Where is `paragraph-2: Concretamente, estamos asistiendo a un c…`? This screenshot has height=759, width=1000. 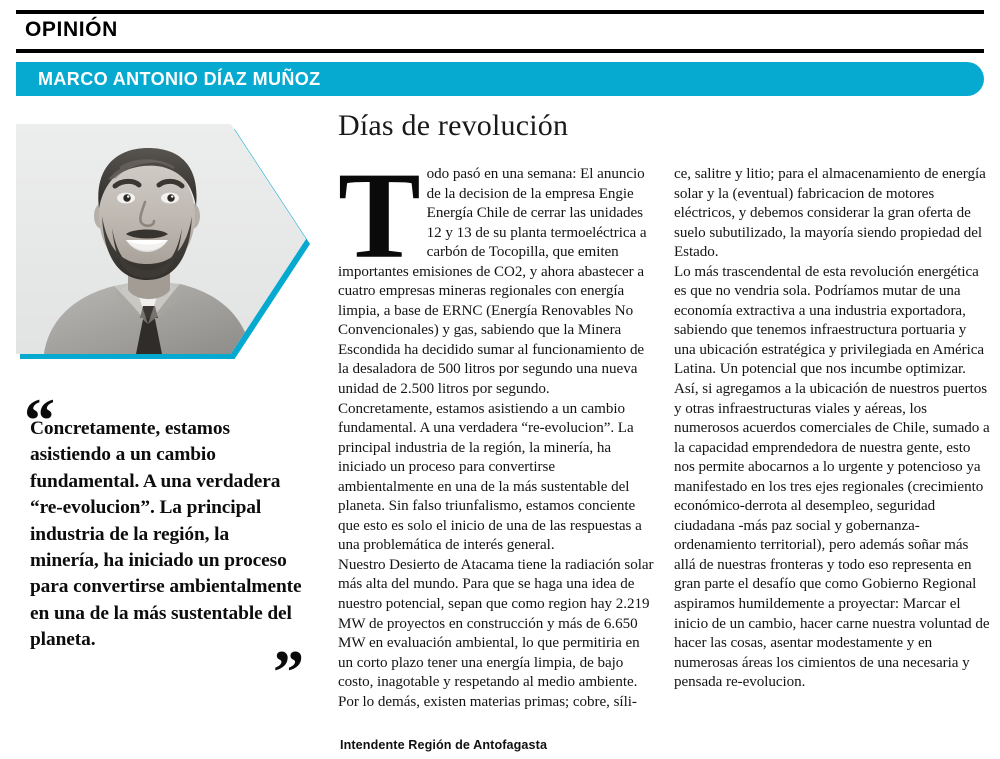 paragraph-2: Concretamente, estamos asistiendo a un c… is located at coordinates (490, 477).